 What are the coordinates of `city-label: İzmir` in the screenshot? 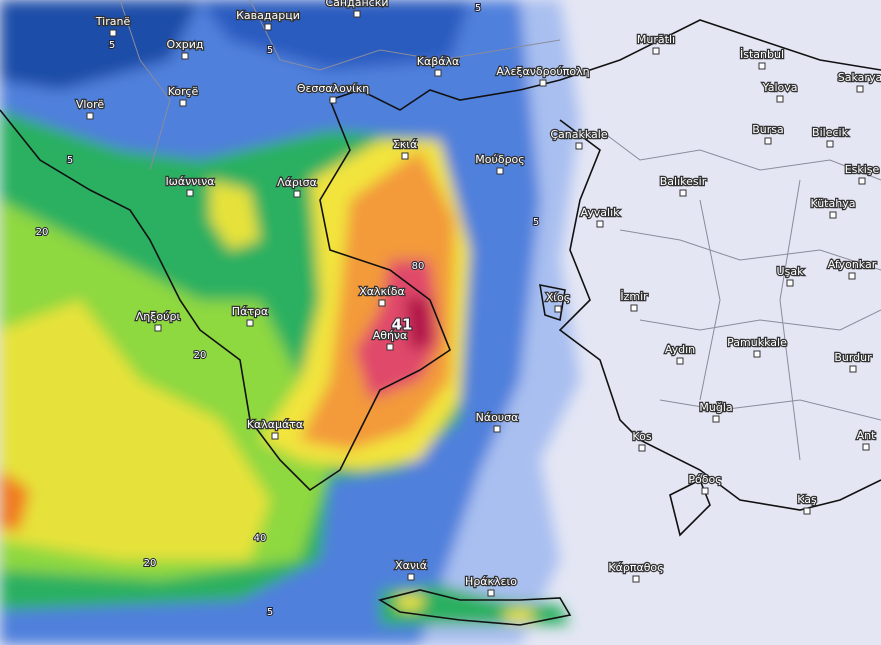 It's located at (634, 296).